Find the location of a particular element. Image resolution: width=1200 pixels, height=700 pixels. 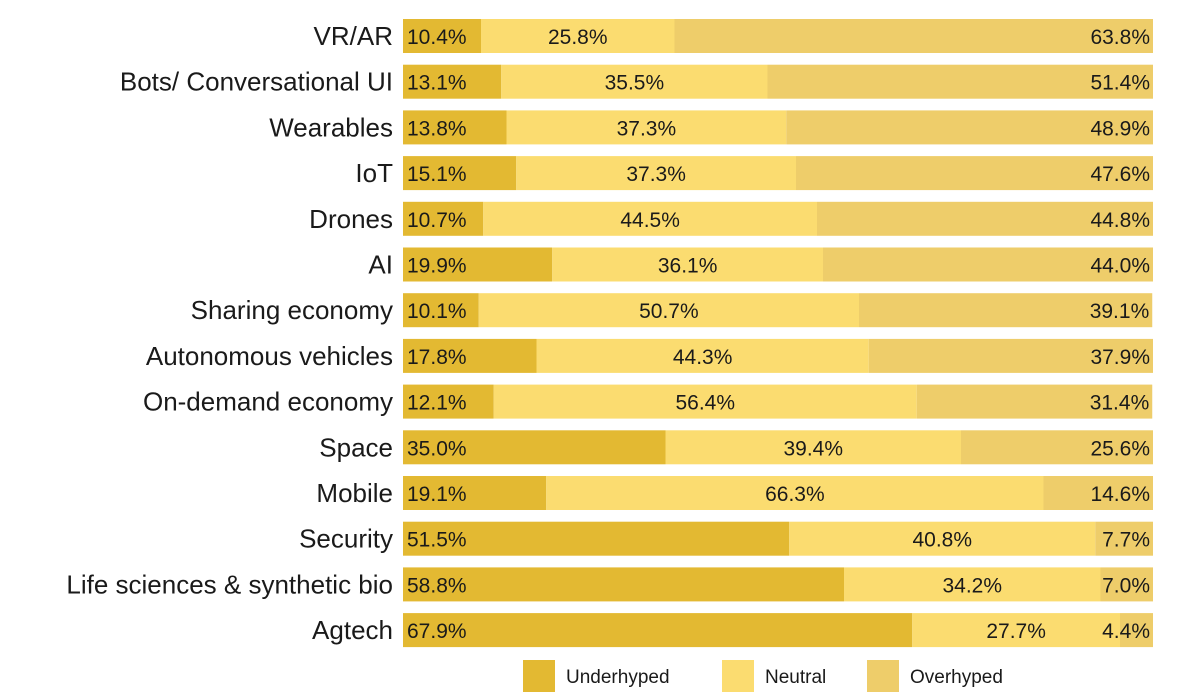

data-label: 66.3% is located at coordinates (795, 494).